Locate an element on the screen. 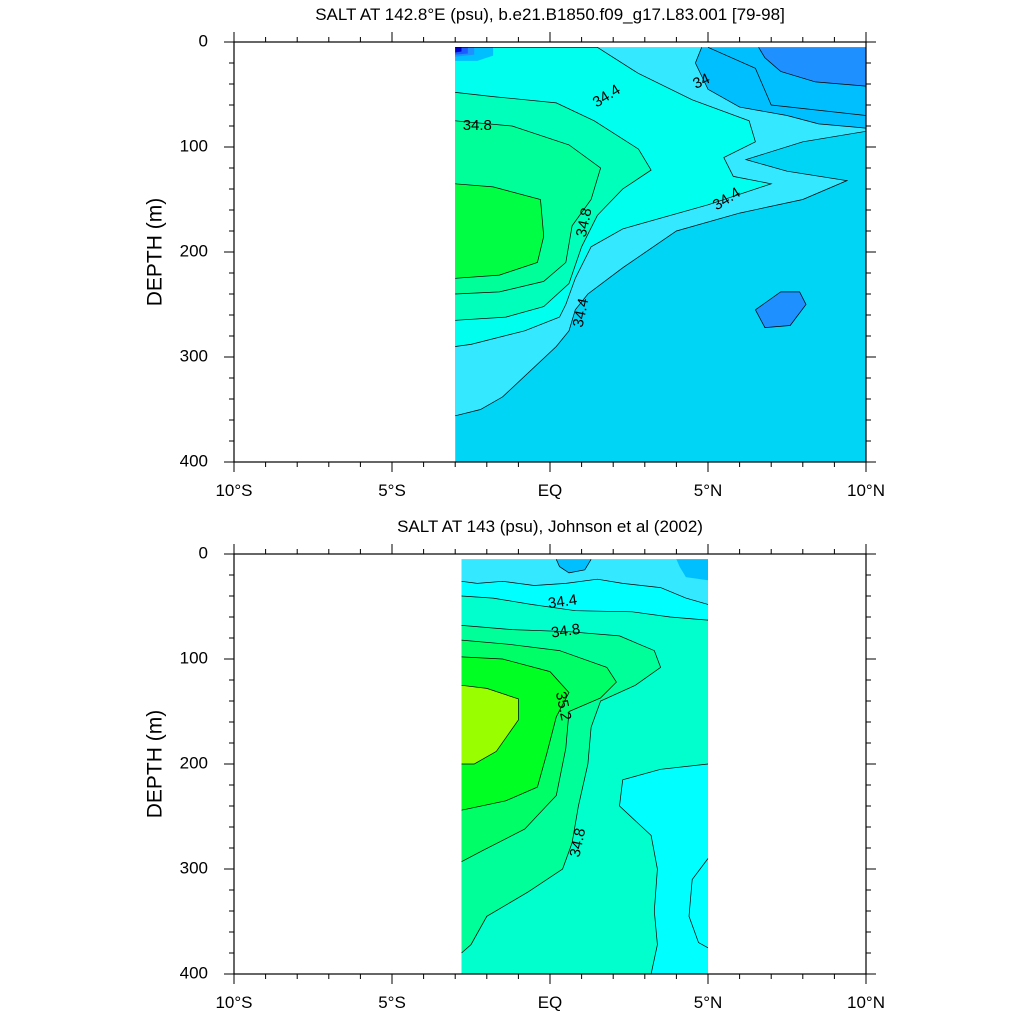 The width and height of the screenshot is (1024, 1024). contour-label: 34 is located at coordinates (701, 81).